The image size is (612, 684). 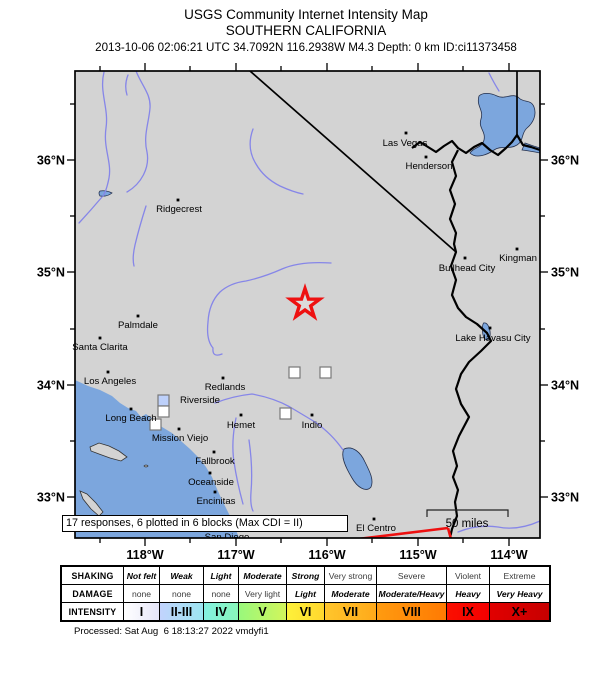 I want to click on legend-cell-intensity: X+, so click(x=519, y=611).